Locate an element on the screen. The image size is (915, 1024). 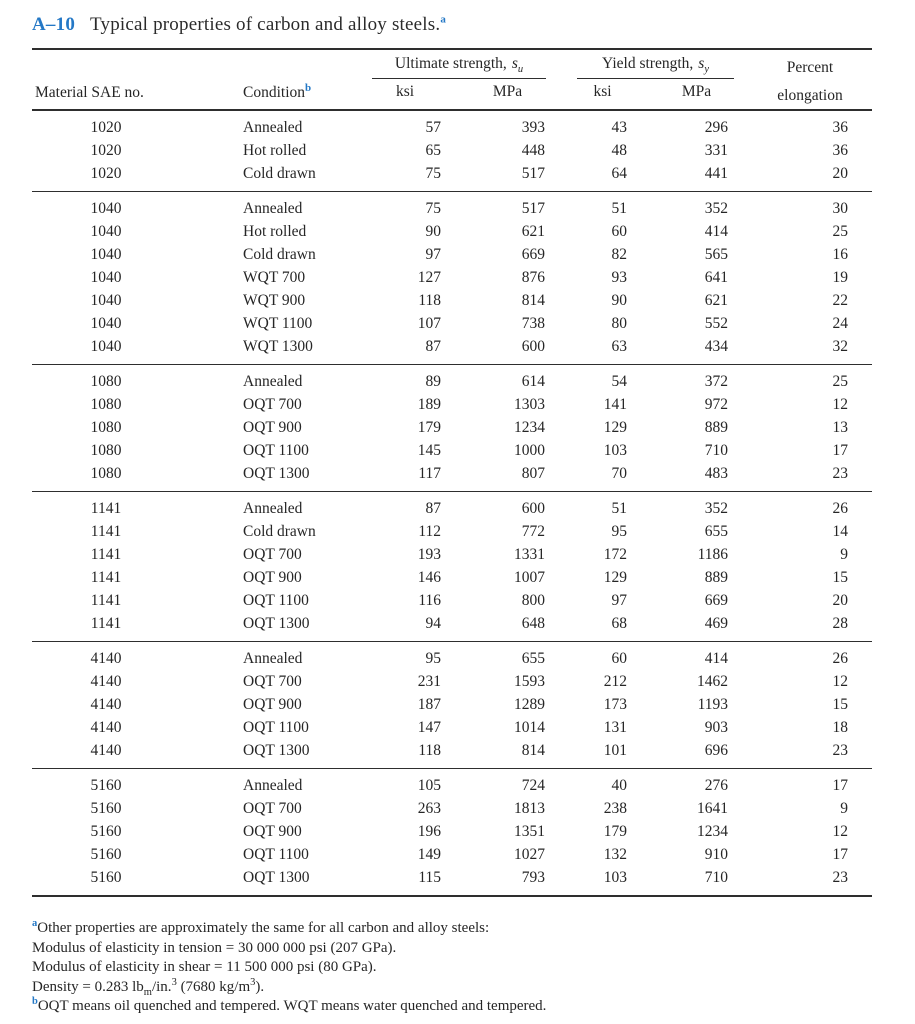
cell-yield-ksi: 68 is located at coordinates (619, 623).